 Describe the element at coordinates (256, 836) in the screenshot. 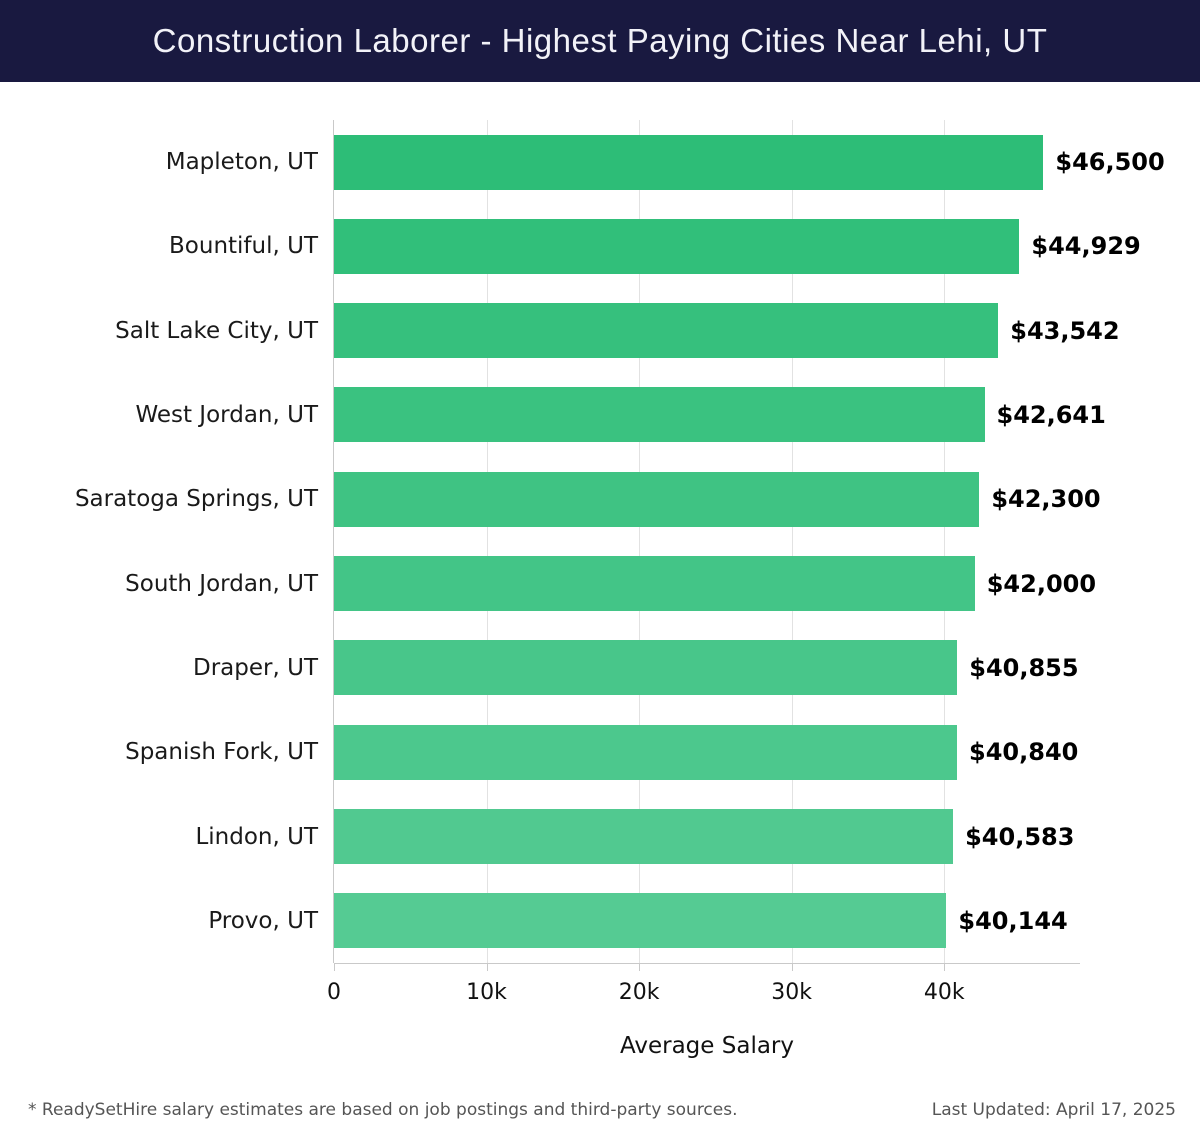

I see `category-label: Lindon, UT` at that location.